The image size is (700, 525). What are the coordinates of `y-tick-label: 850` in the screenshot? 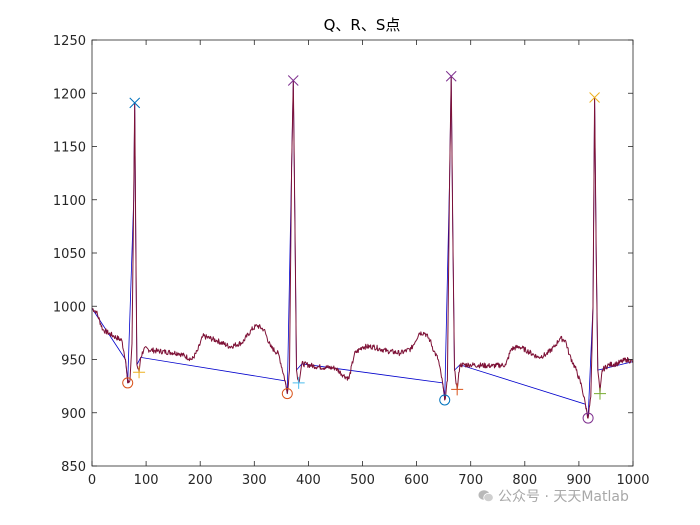 It's located at (73, 467).